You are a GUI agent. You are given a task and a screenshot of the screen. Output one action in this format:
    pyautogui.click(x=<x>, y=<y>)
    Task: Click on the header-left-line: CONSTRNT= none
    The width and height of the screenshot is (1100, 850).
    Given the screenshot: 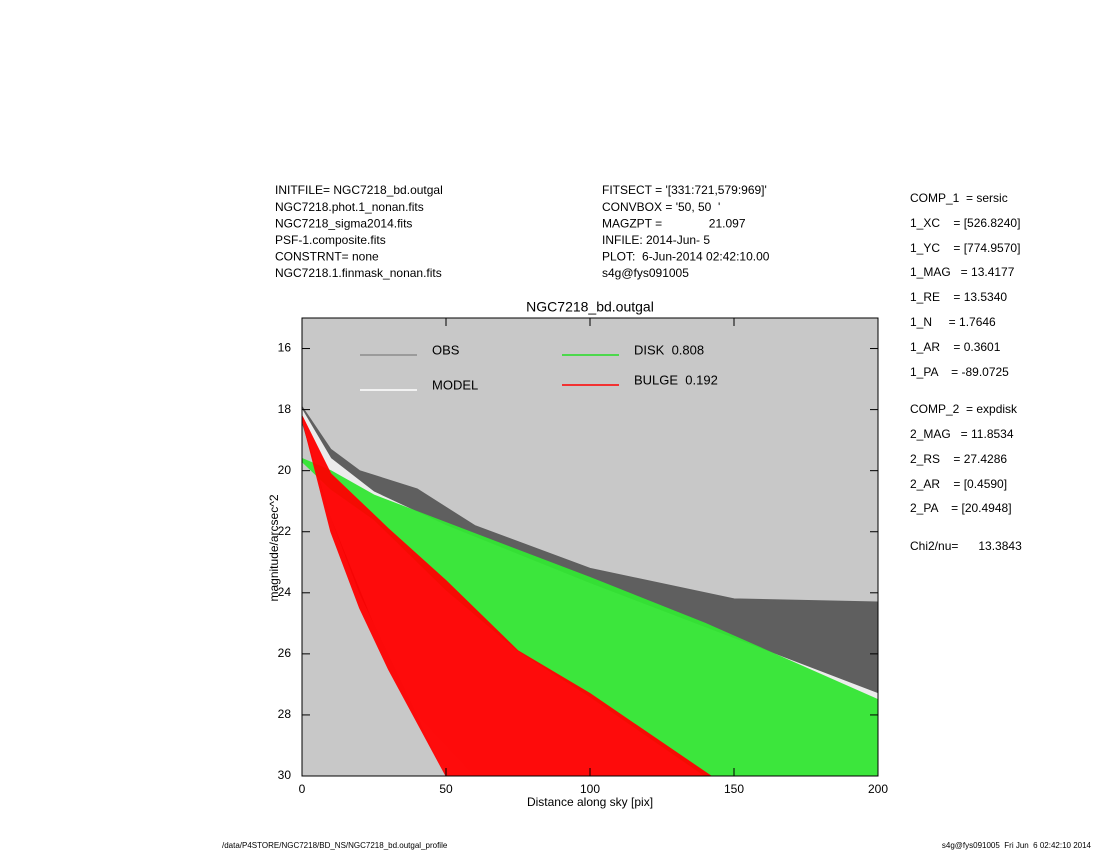 What is the action you would take?
    pyautogui.click(x=327, y=257)
    